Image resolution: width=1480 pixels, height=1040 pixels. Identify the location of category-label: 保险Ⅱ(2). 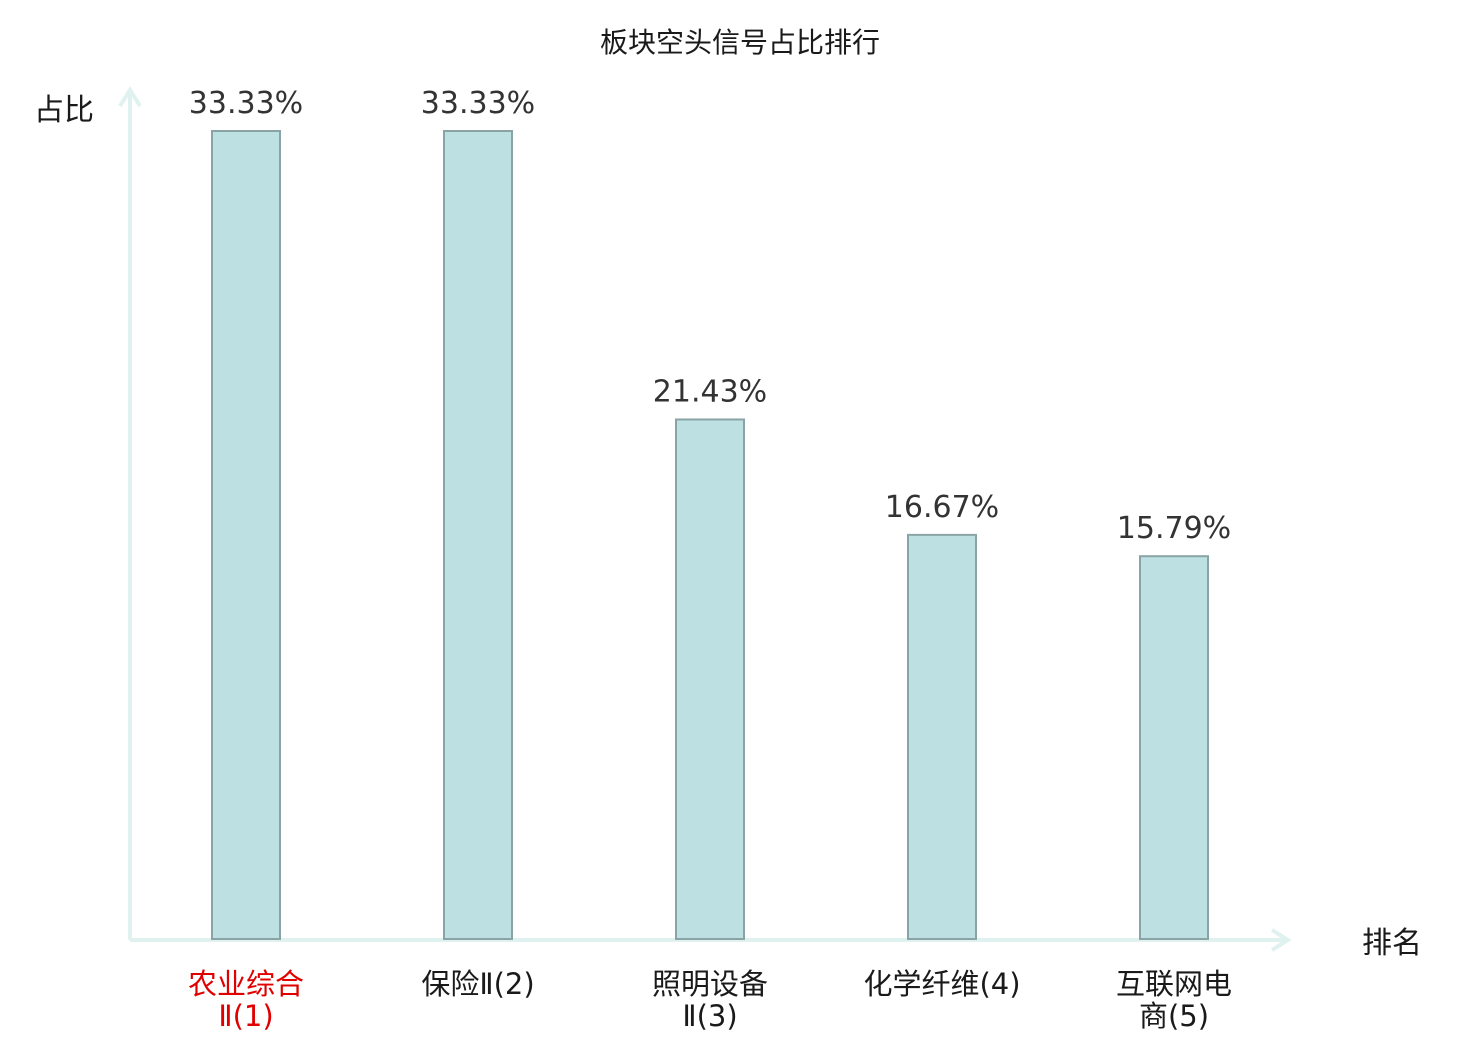
(477, 984).